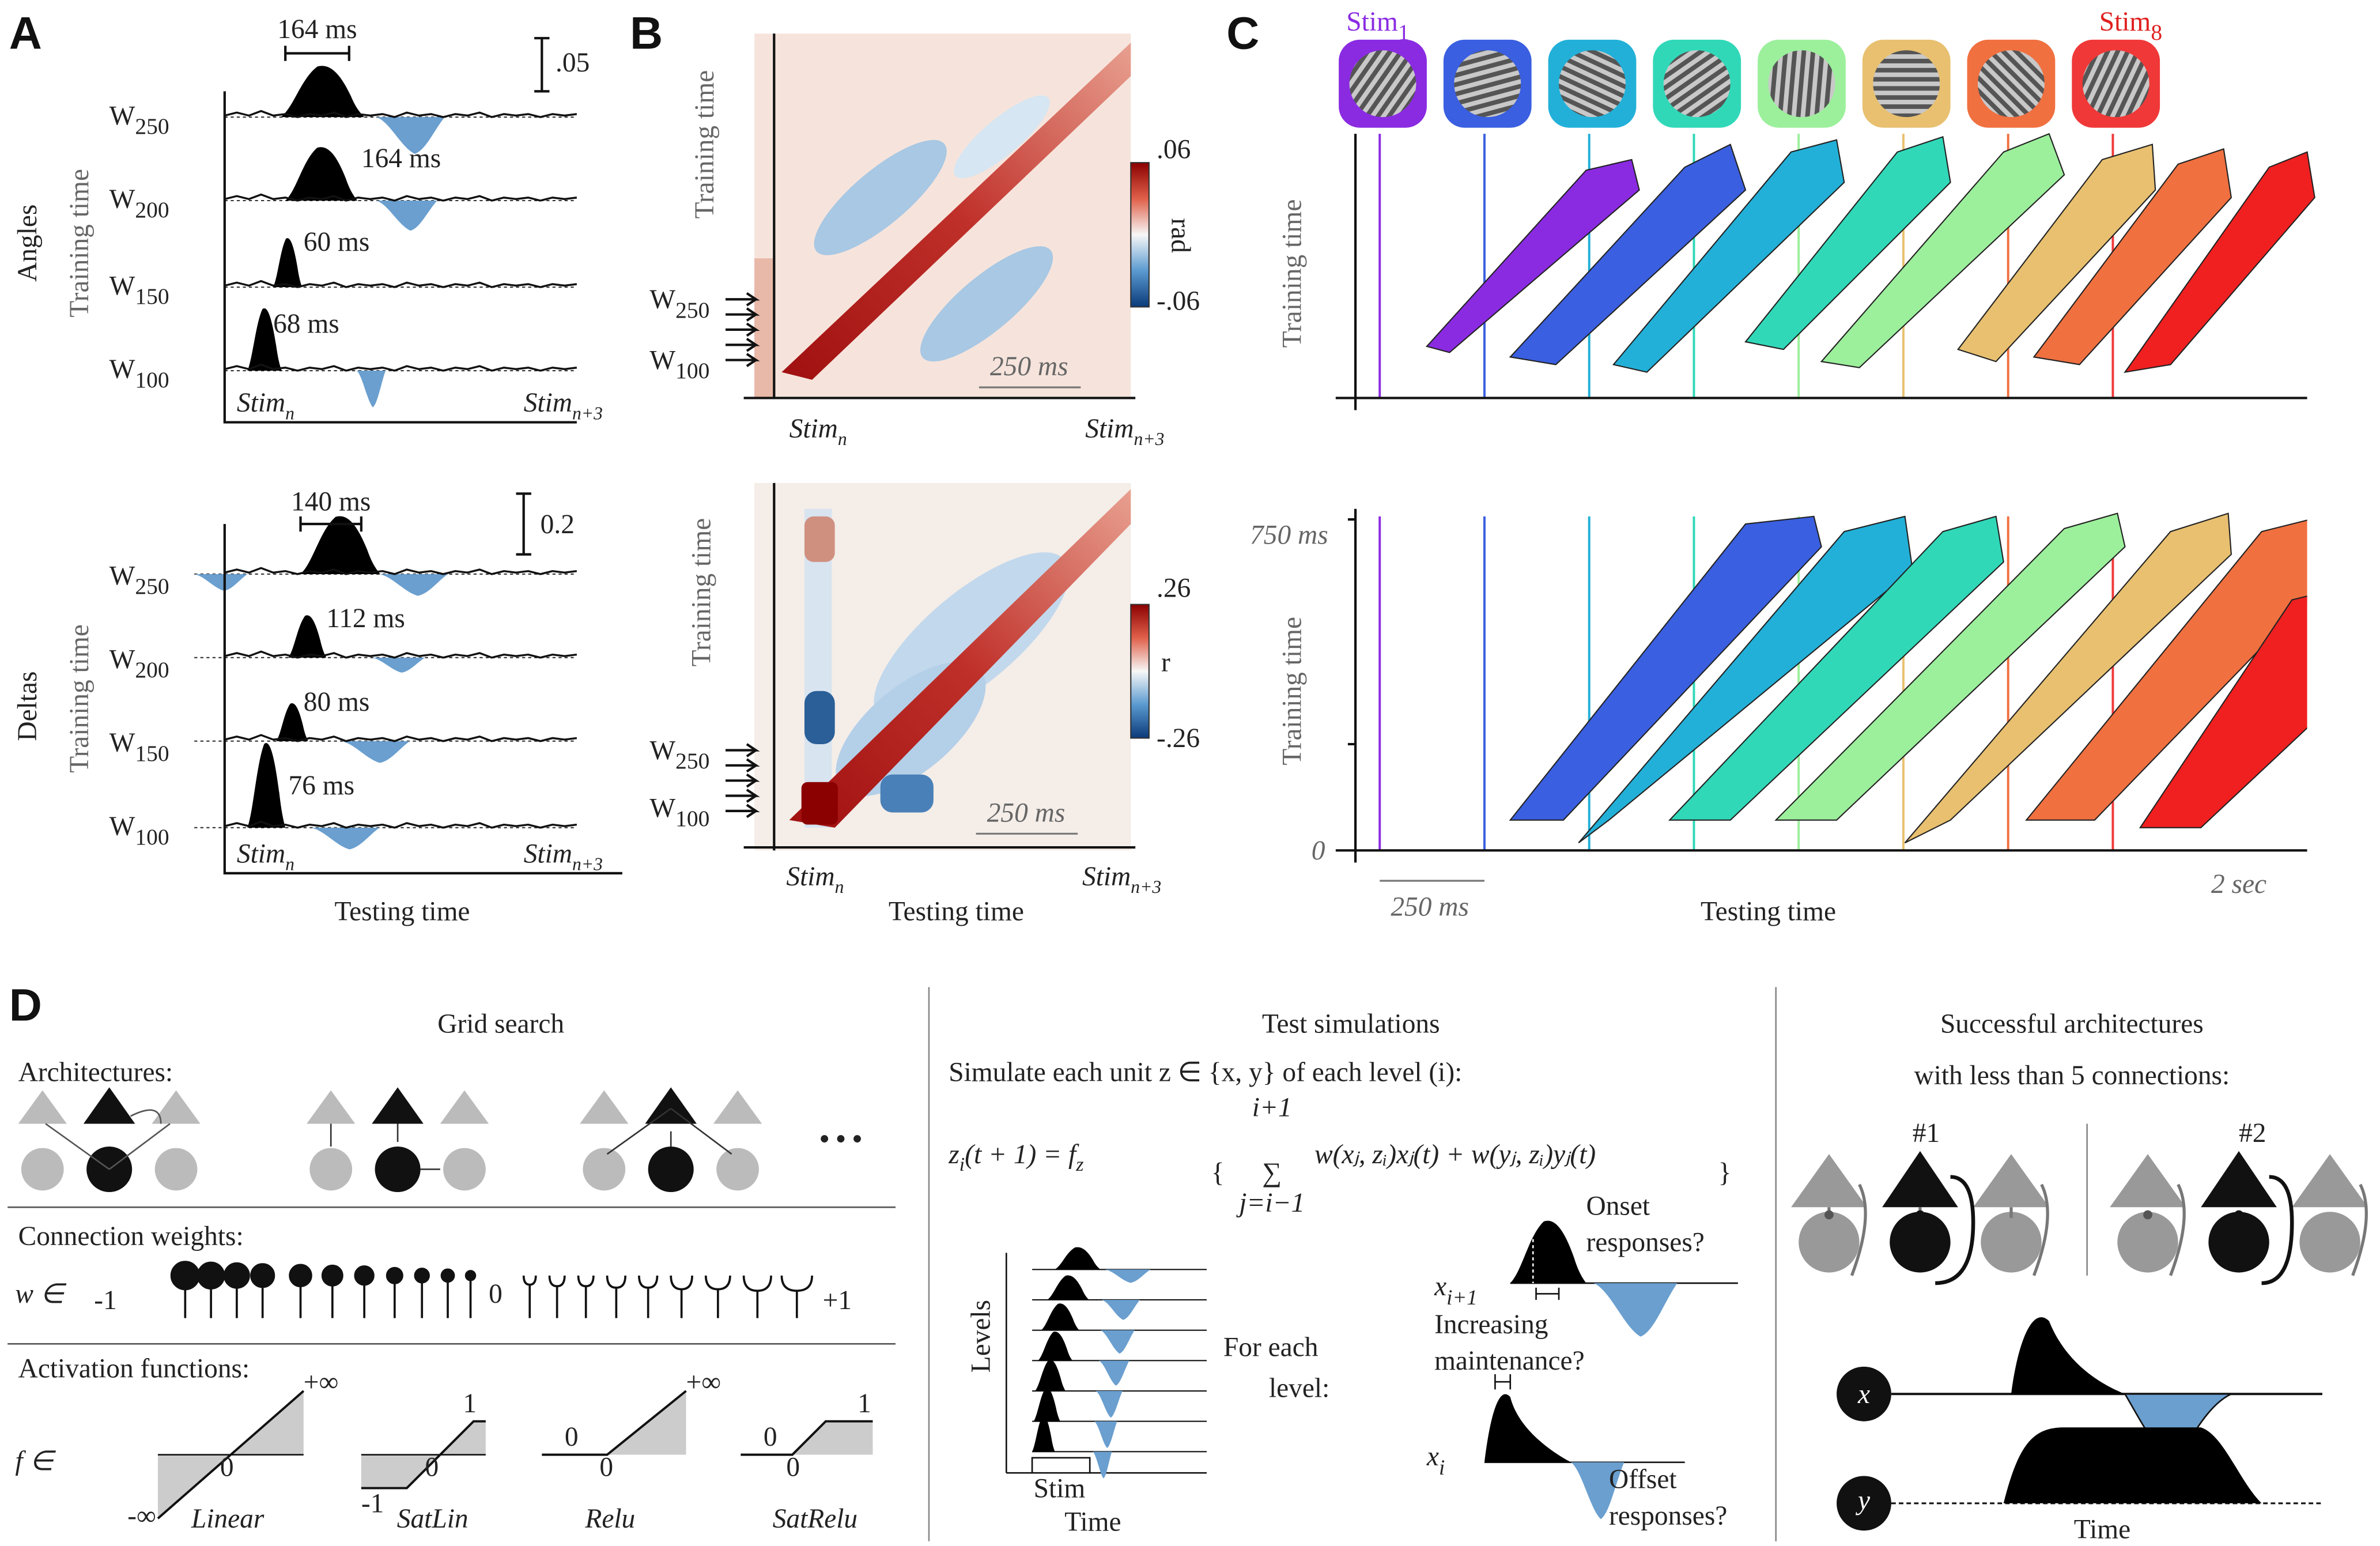  I want to click on panel-letter: C, so click(1243, 33).